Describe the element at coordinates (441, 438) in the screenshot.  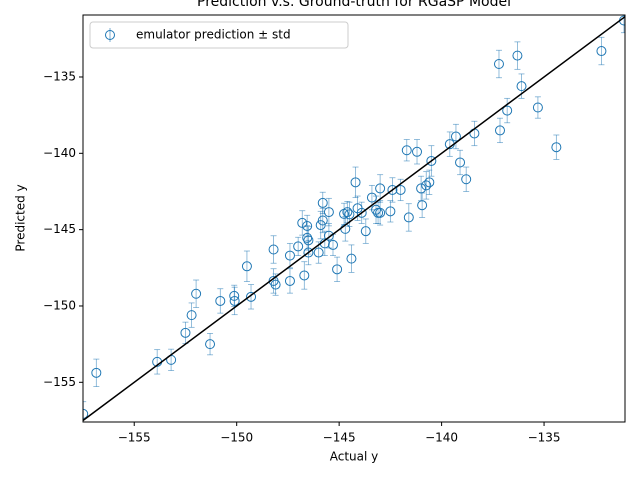
I see `x-tick-label: −140` at that location.